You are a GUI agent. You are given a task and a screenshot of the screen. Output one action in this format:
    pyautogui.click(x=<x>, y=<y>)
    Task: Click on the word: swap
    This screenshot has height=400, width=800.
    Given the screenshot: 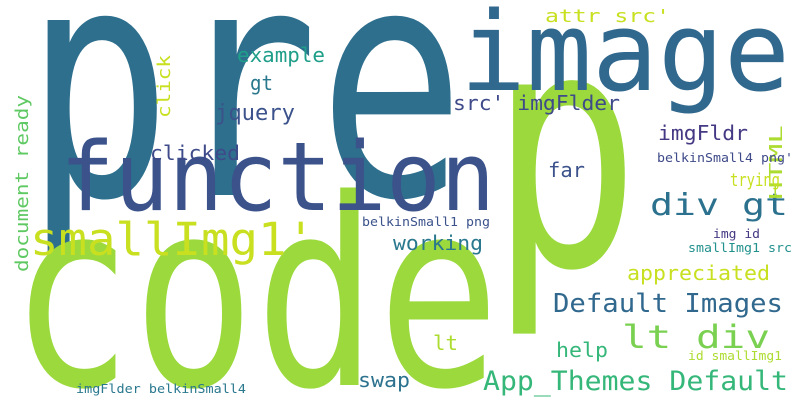 What is the action you would take?
    pyautogui.click(x=384, y=380)
    